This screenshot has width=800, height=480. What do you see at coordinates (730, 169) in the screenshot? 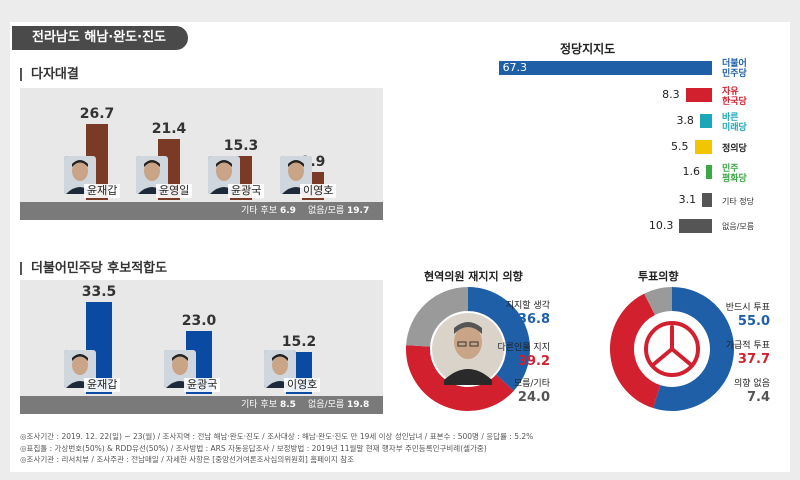
I see `logo-pyeonghwa-line1: 민주` at bounding box center [730, 169].